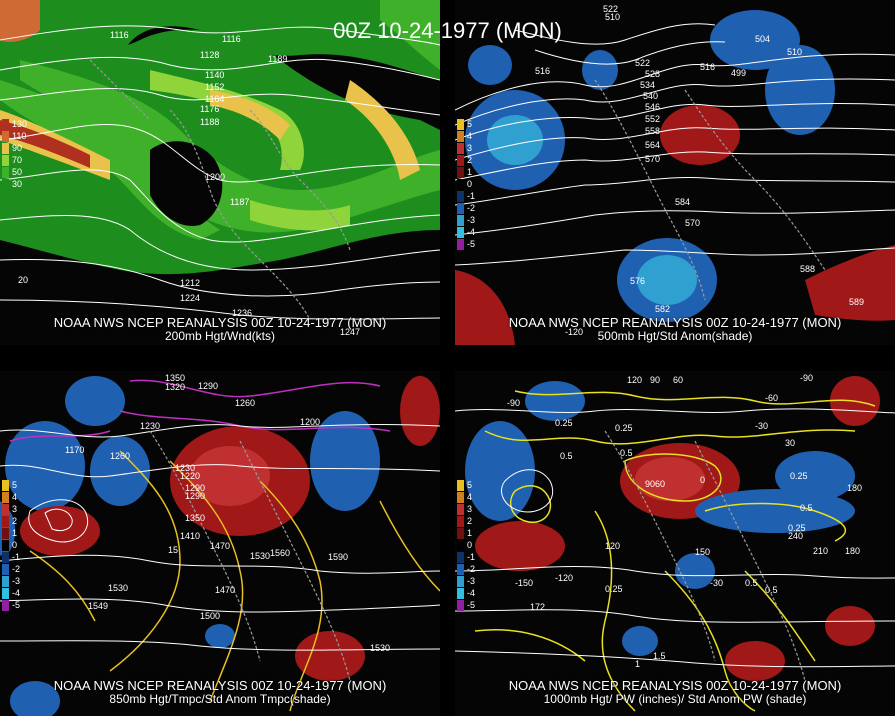 This screenshot has height=716, width=895. I want to click on contour-label: 1590, so click(338, 557).